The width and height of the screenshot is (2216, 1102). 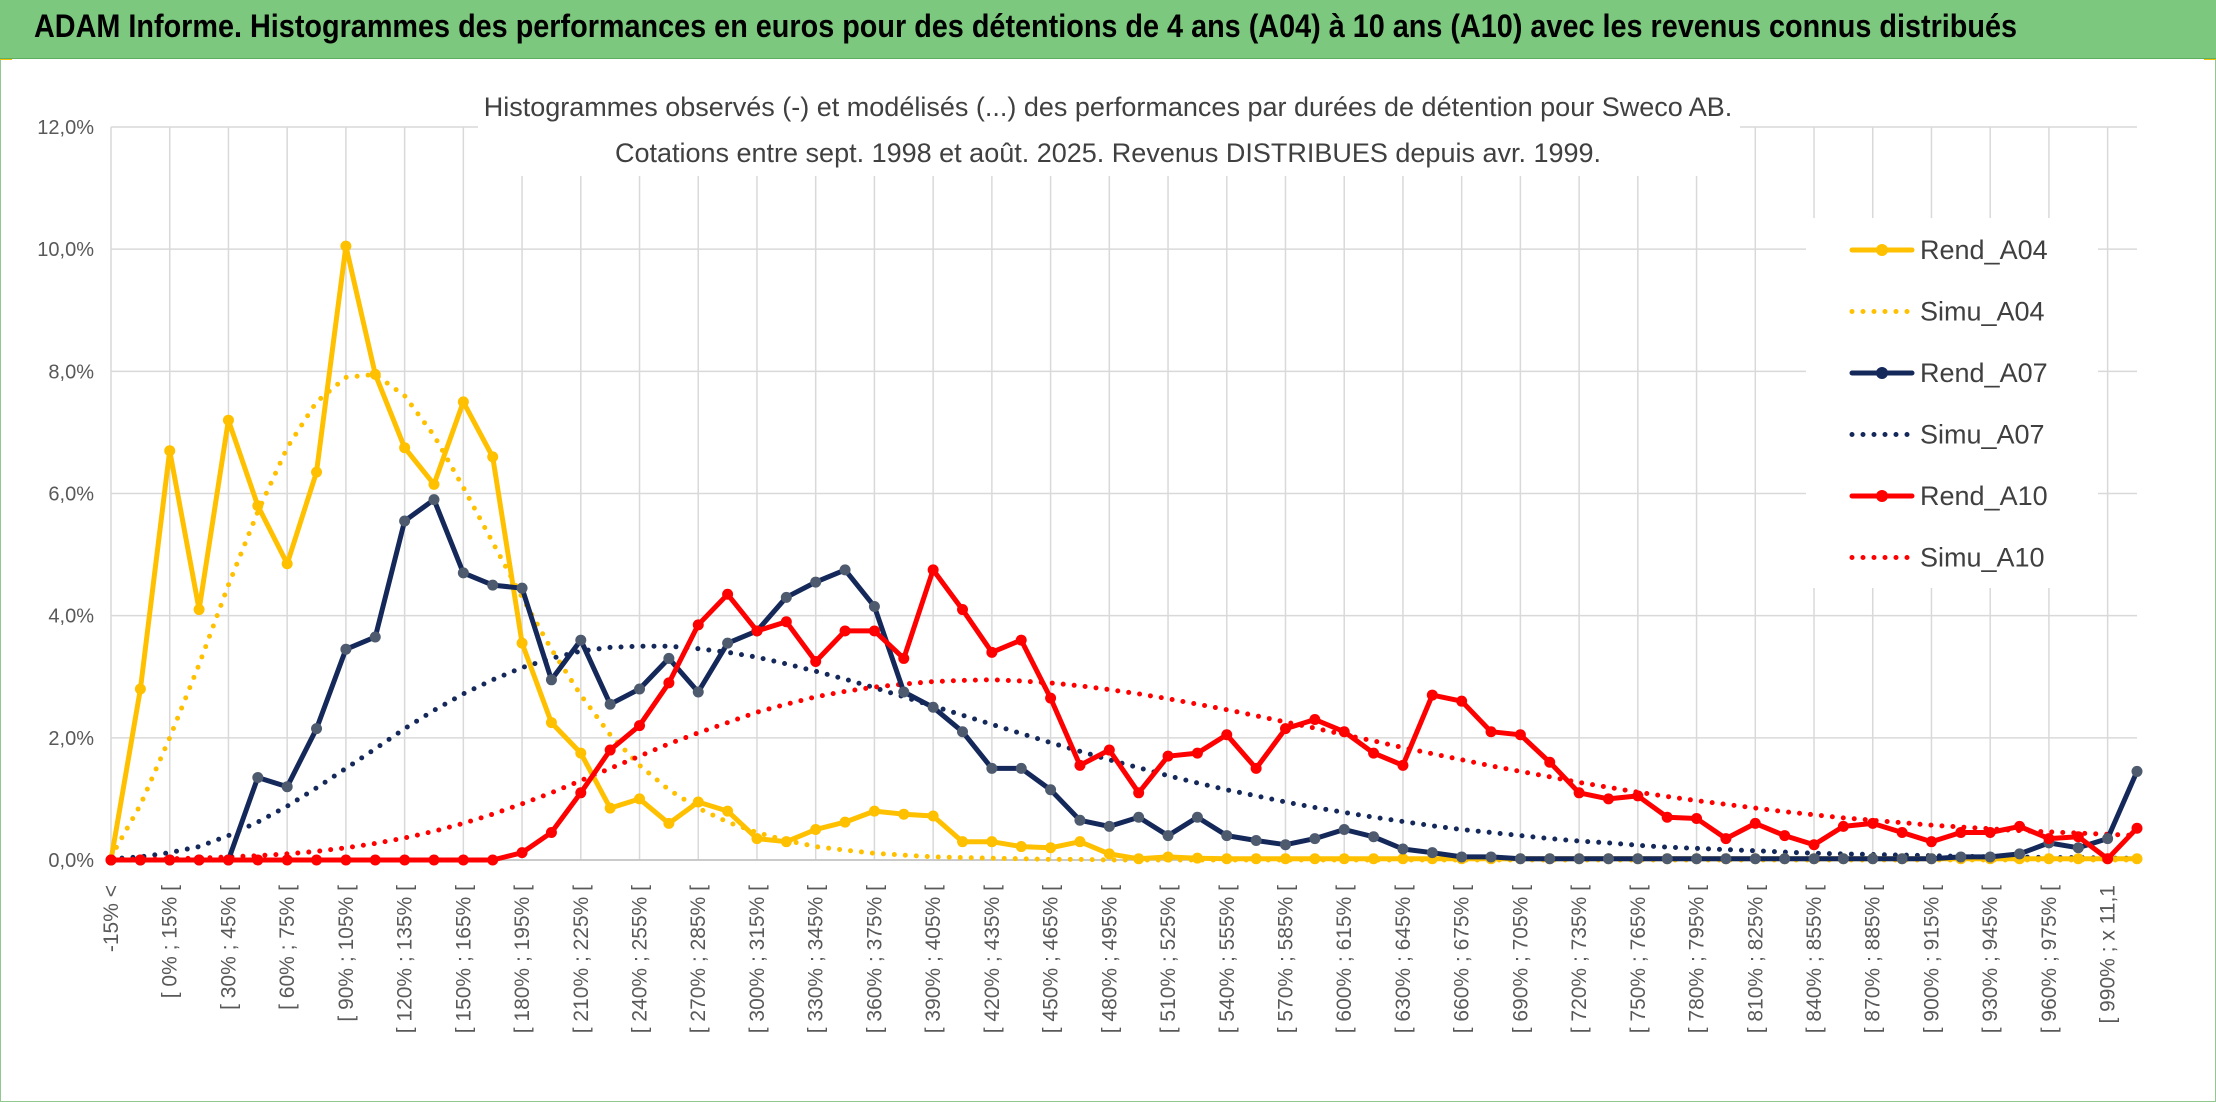 What do you see at coordinates (2049, 959) in the screenshot?
I see `x-tick-label: [ 960% ; 975% [` at bounding box center [2049, 959].